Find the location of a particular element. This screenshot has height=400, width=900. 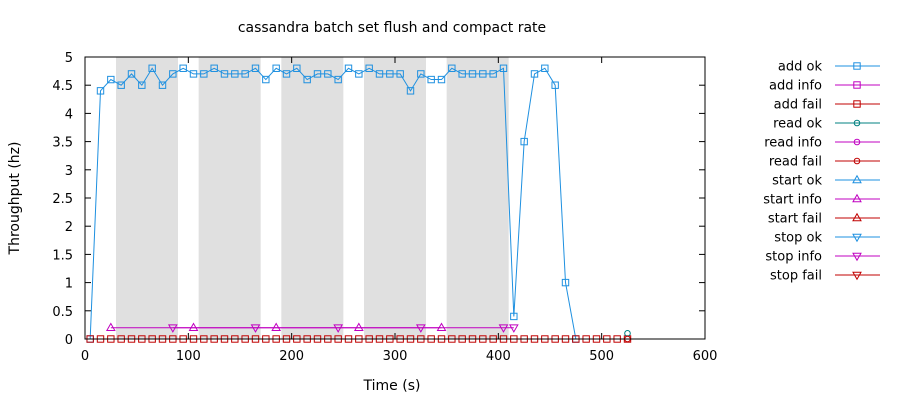

x-axis-label: Time (s) is located at coordinates (392, 386).